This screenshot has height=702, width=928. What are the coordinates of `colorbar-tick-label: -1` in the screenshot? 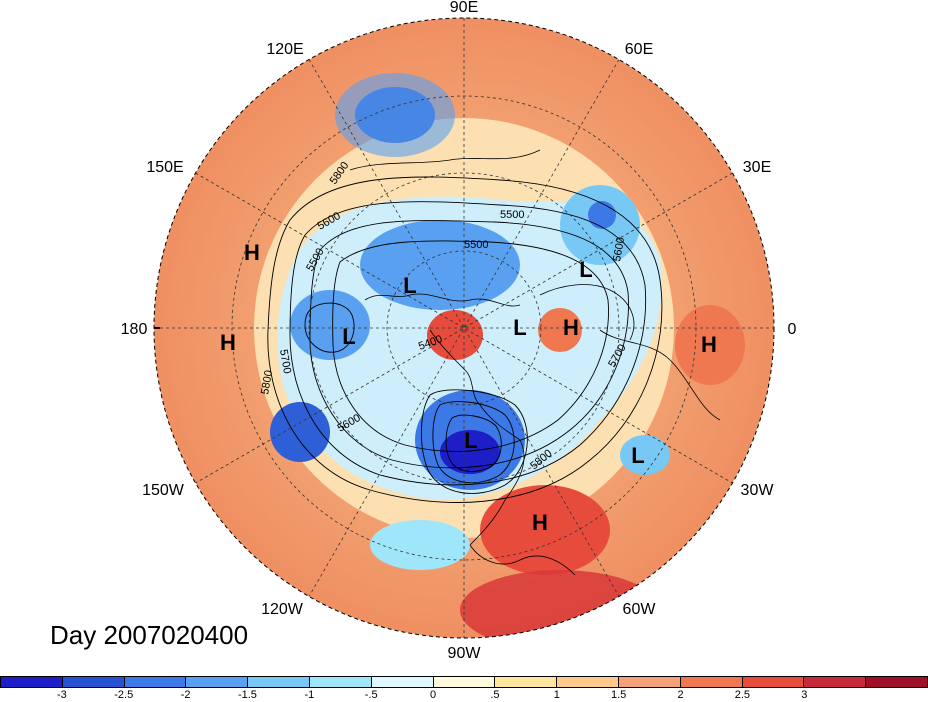 It's located at (309, 695).